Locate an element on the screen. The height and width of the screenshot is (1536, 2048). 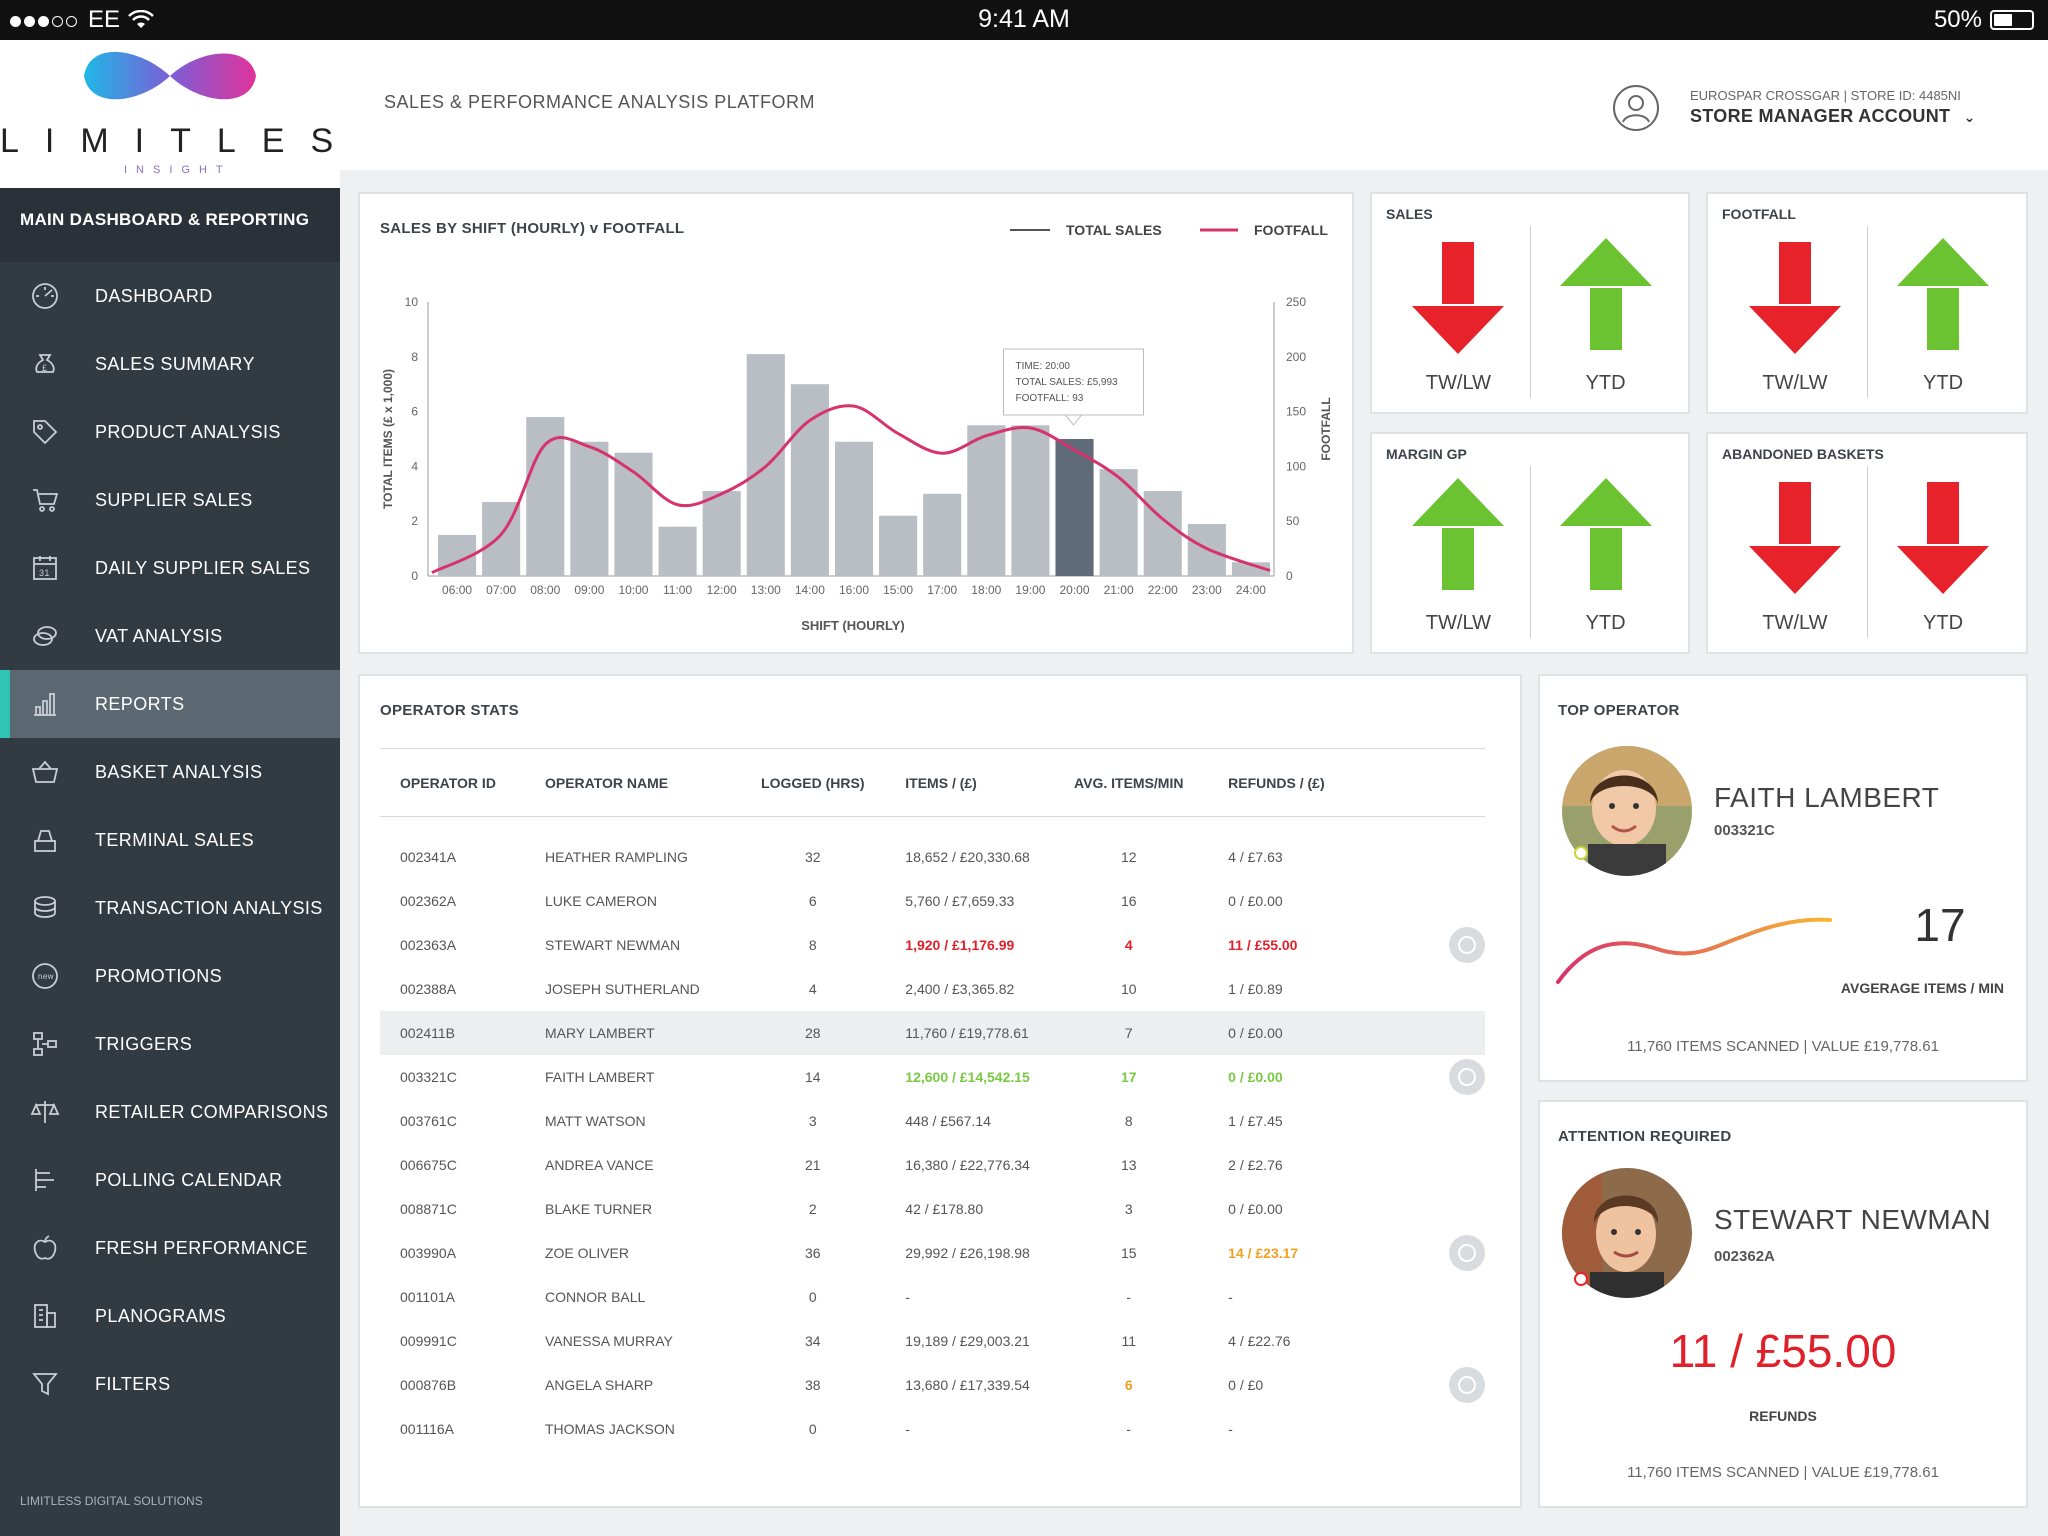
account-label: STORE MANAGER ACCOUNT is located at coordinates (1820, 116).